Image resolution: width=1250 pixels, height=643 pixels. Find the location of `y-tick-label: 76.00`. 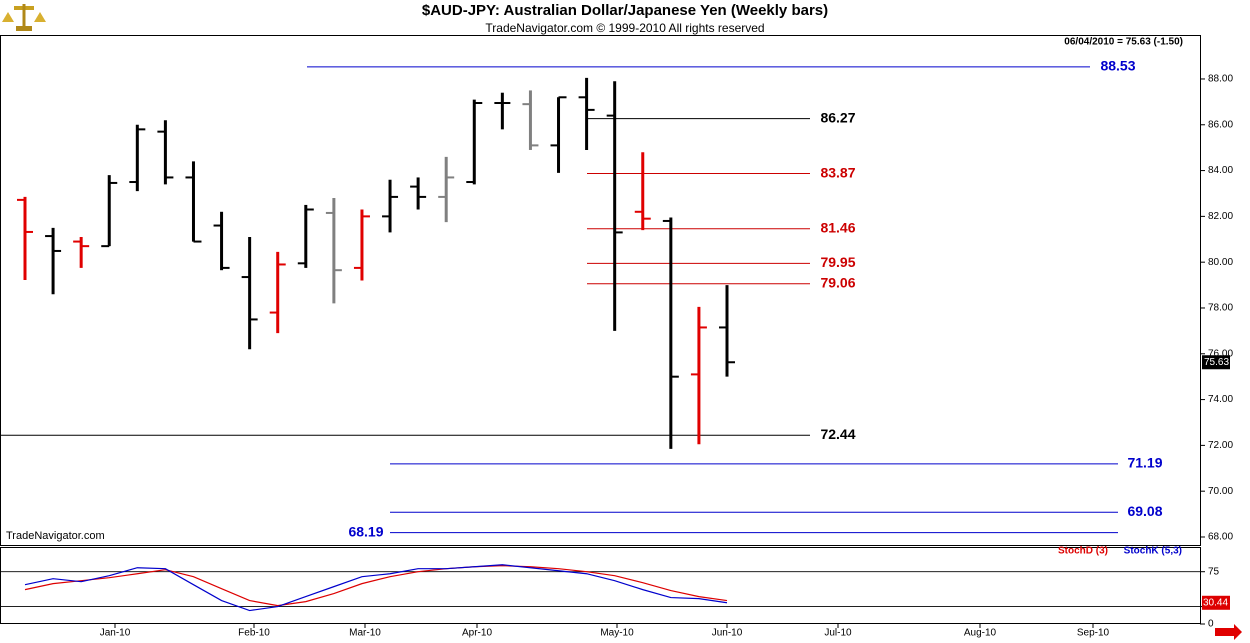

y-tick-label: 76.00 is located at coordinates (1220, 353).